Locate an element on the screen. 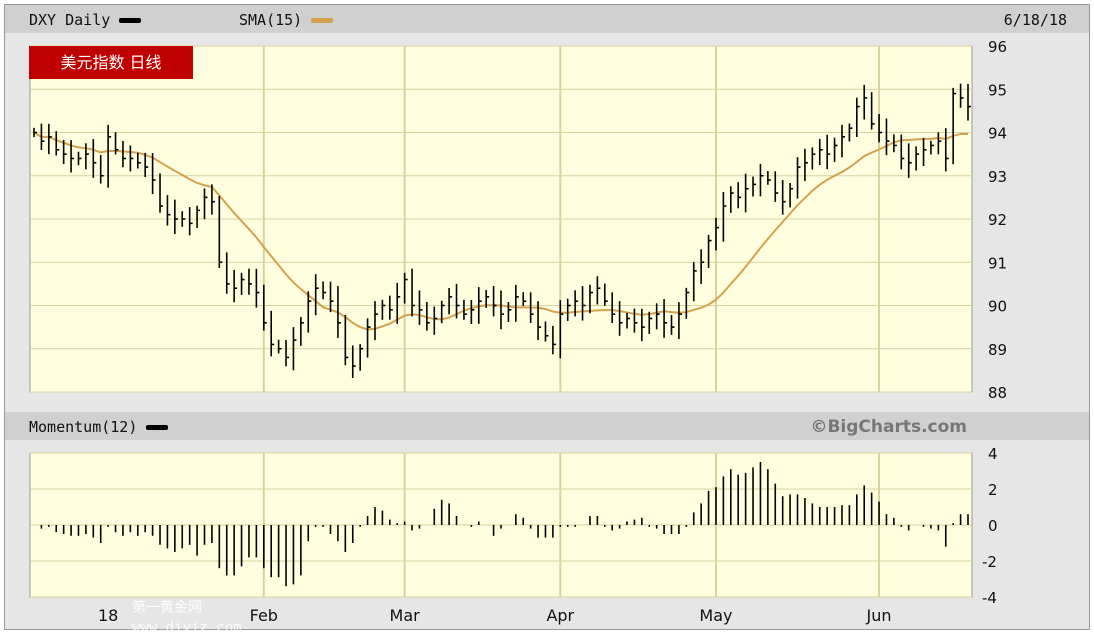 The width and height of the screenshot is (1094, 638). price-tick-label: 95 is located at coordinates (997, 90).